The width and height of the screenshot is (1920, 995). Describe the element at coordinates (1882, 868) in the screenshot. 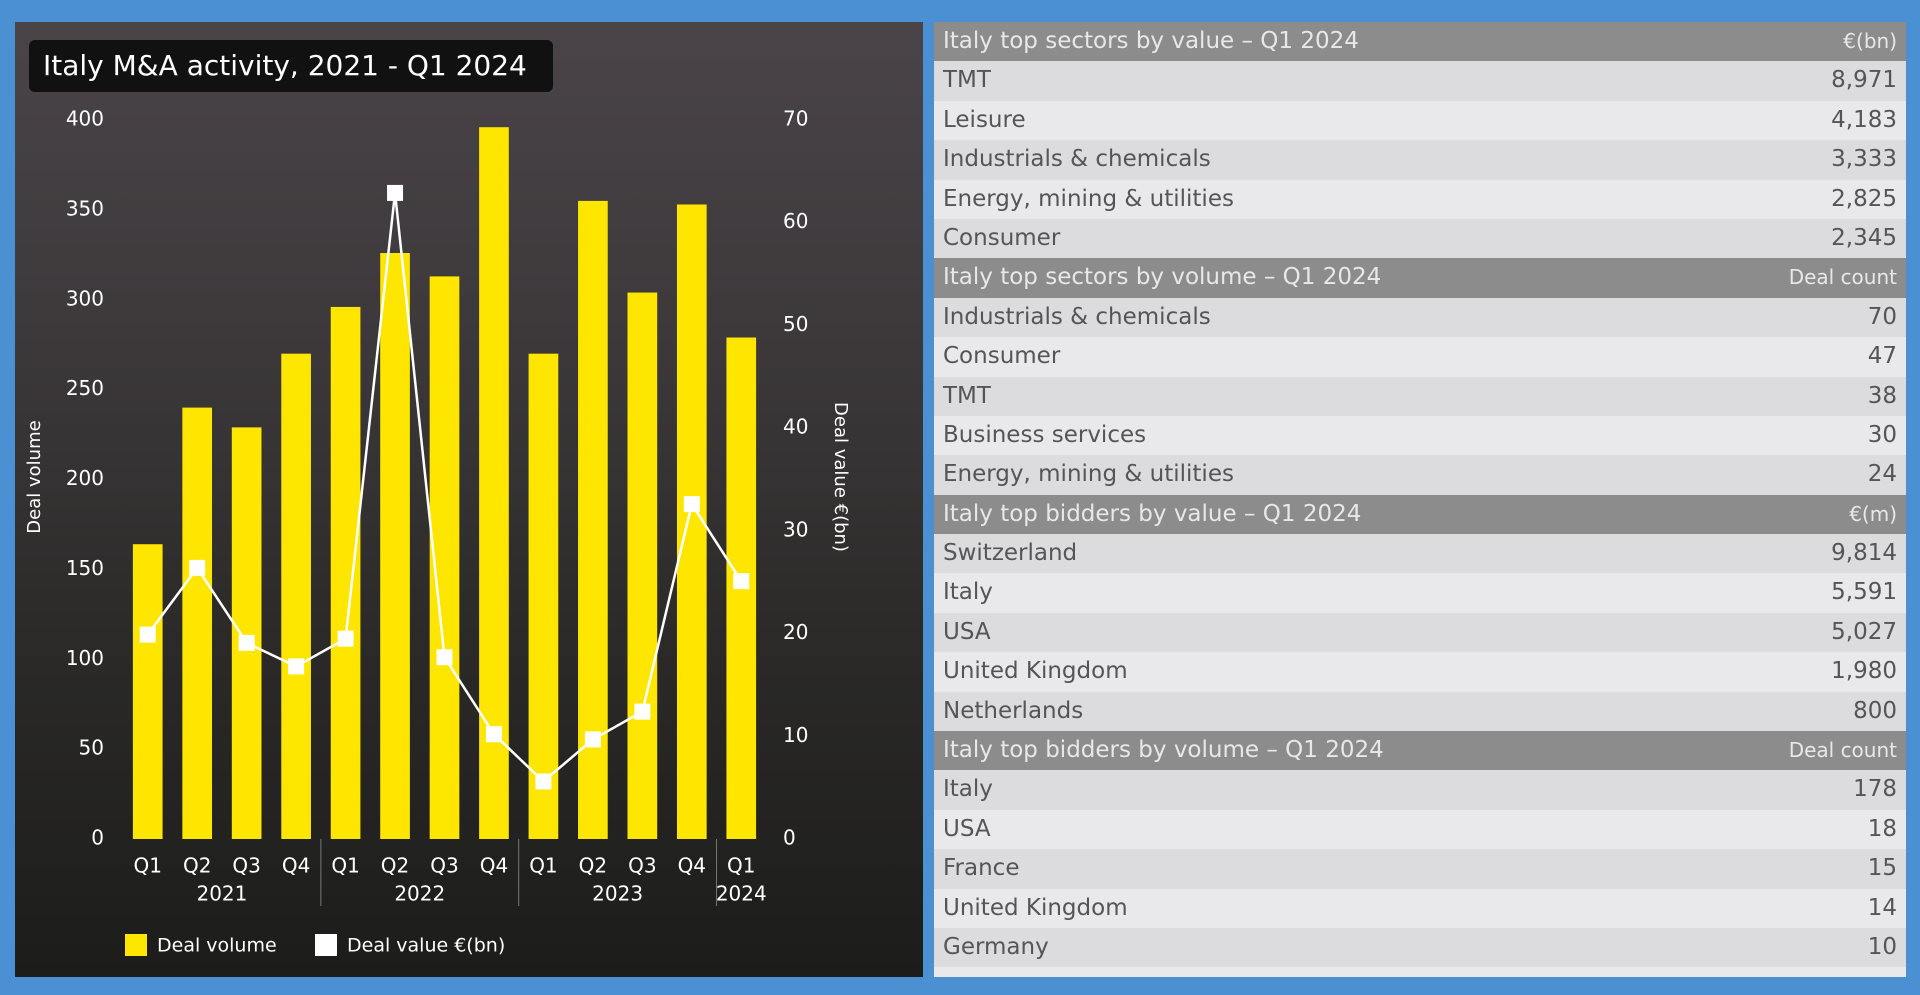

I see `row-value: 15` at that location.